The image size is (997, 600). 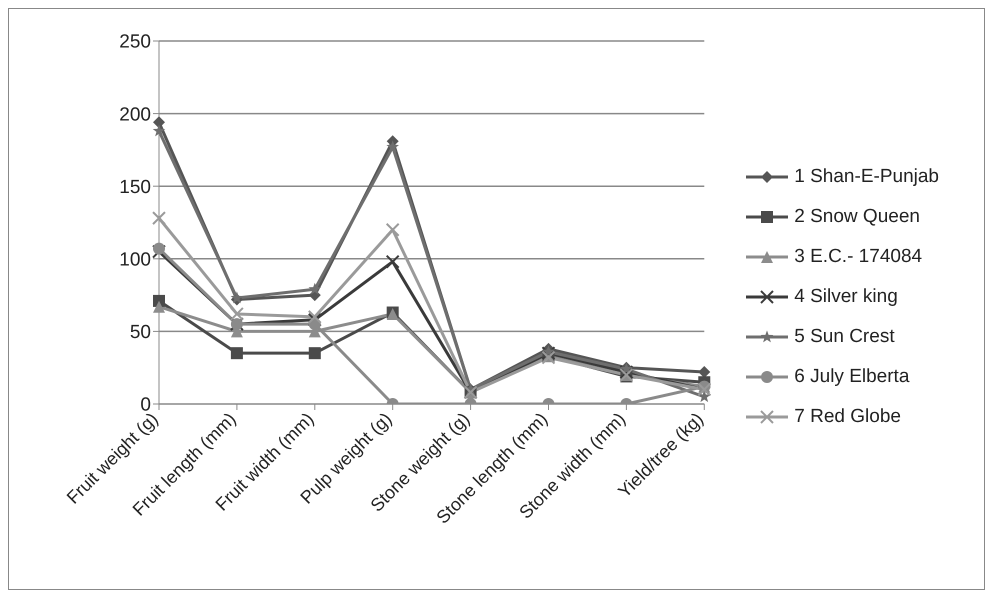 I want to click on legend-label: 3 E.C.- 174084, so click(x=858, y=256).